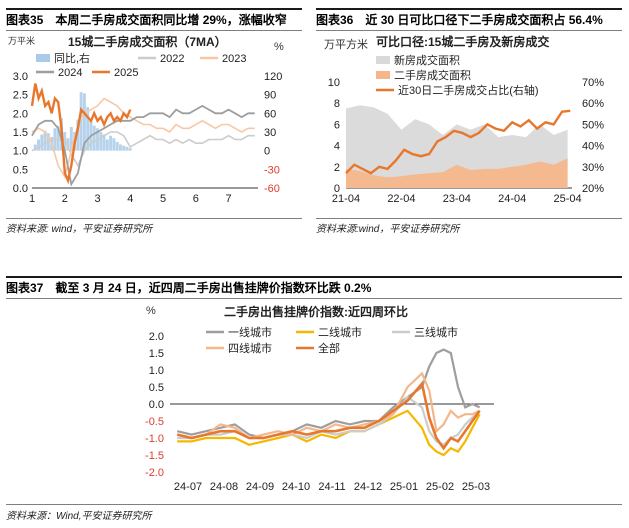 The image size is (629, 528). Describe the element at coordinates (273, 77) in the screenshot. I see `y2-tick-label: 120` at that location.